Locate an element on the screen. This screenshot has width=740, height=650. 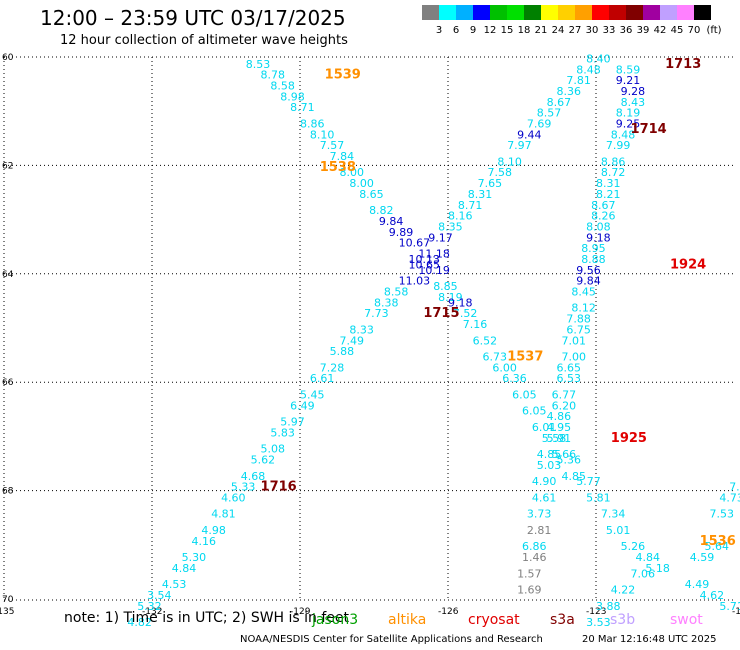
latitude-label: 66 is located at coordinates (8, 383).